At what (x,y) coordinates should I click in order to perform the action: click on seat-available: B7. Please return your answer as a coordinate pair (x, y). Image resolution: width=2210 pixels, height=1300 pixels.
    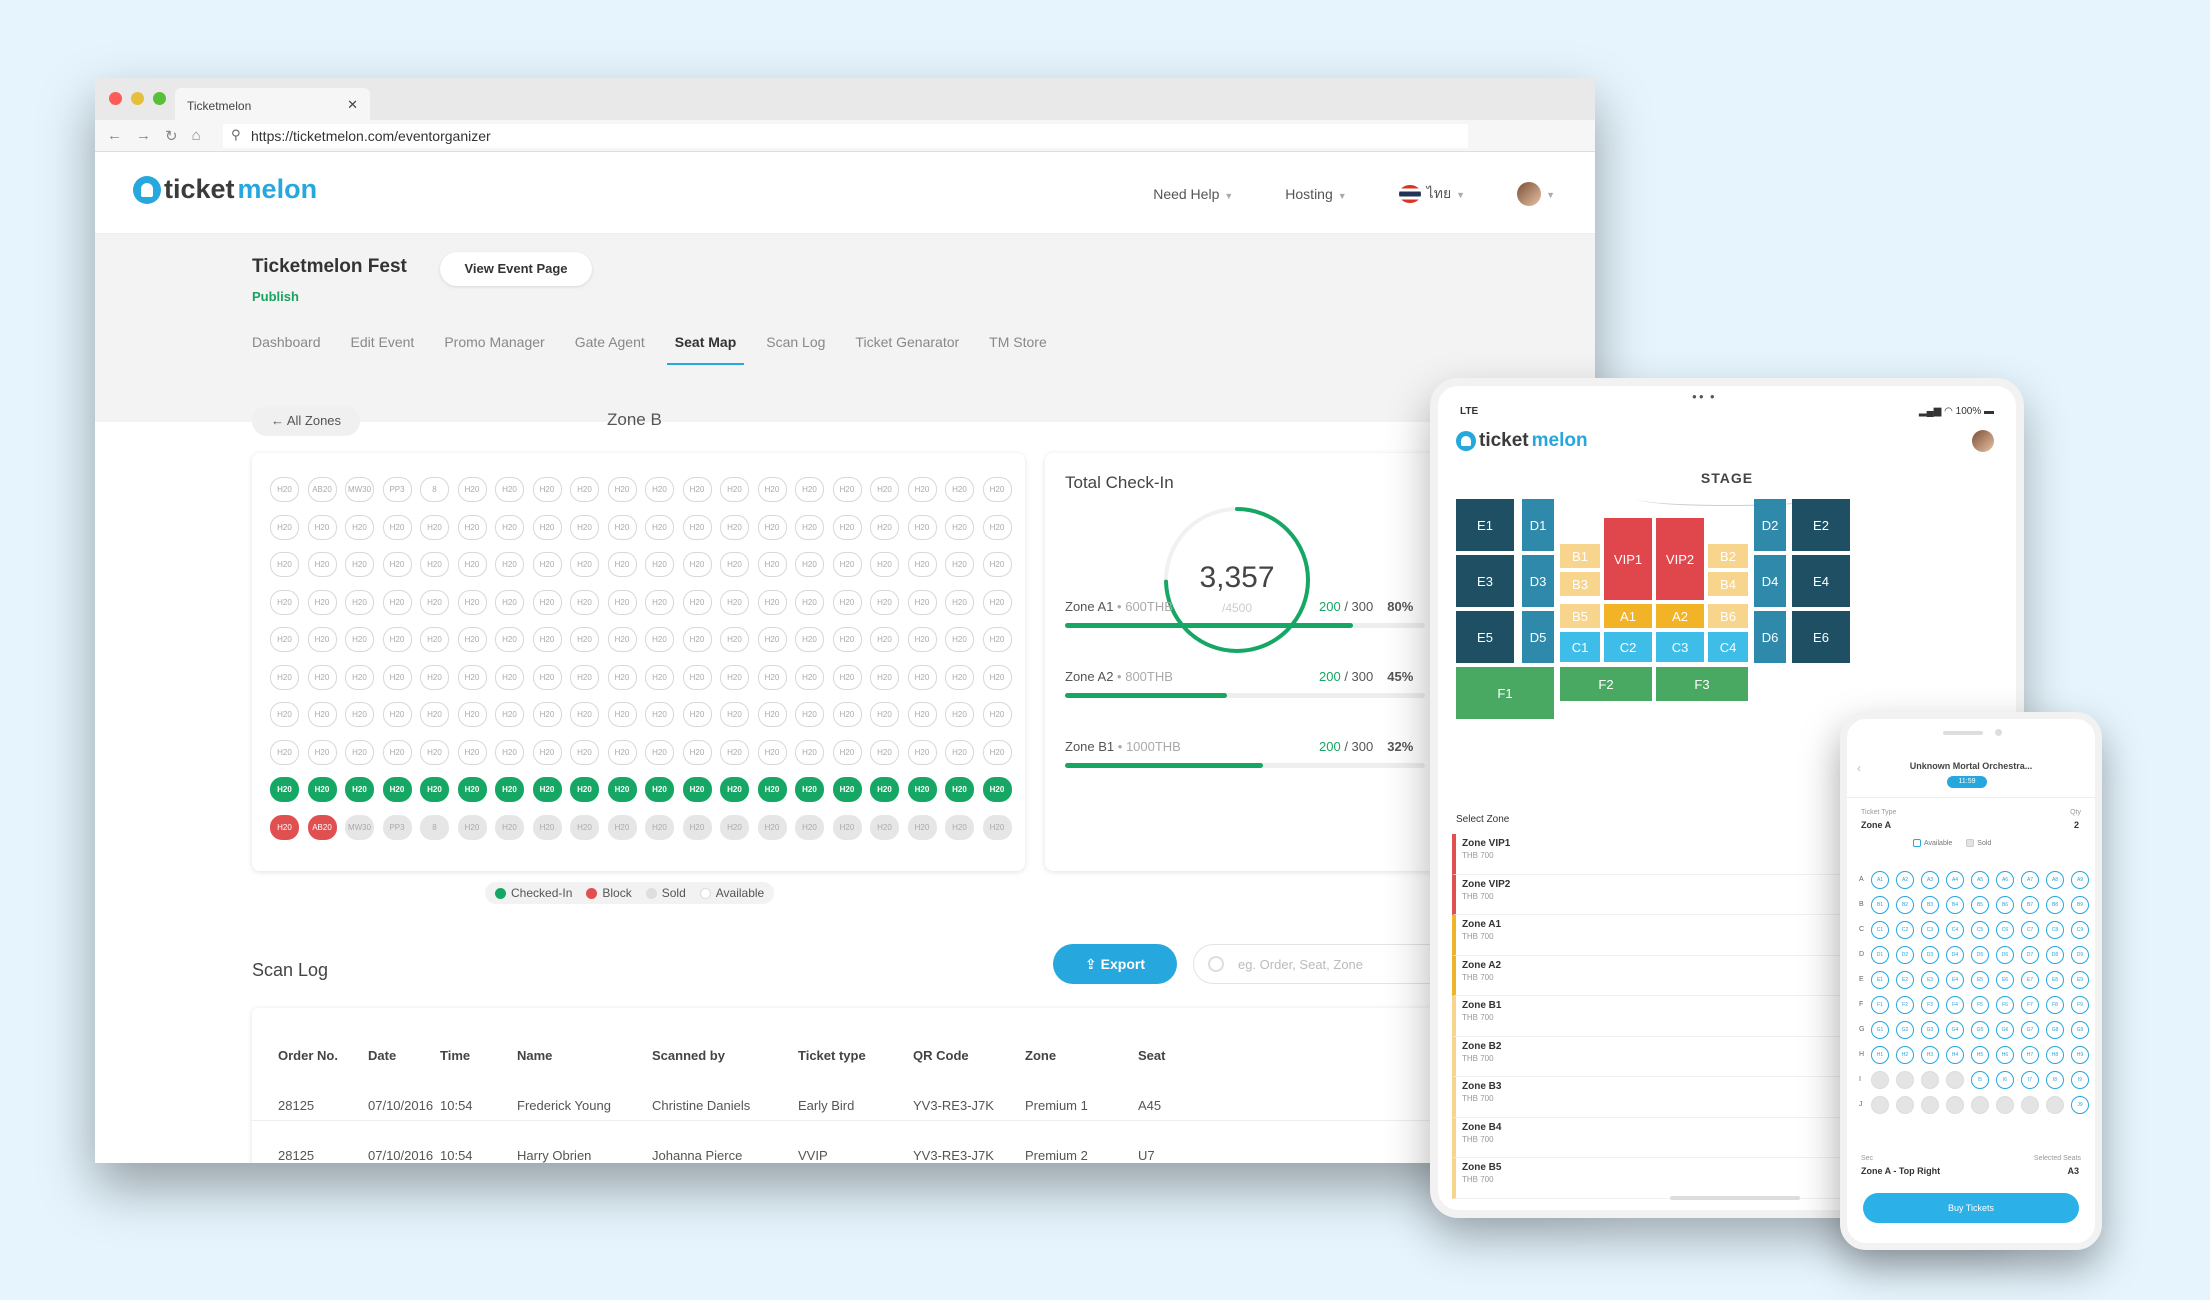
    Looking at the image, I should click on (2030, 904).